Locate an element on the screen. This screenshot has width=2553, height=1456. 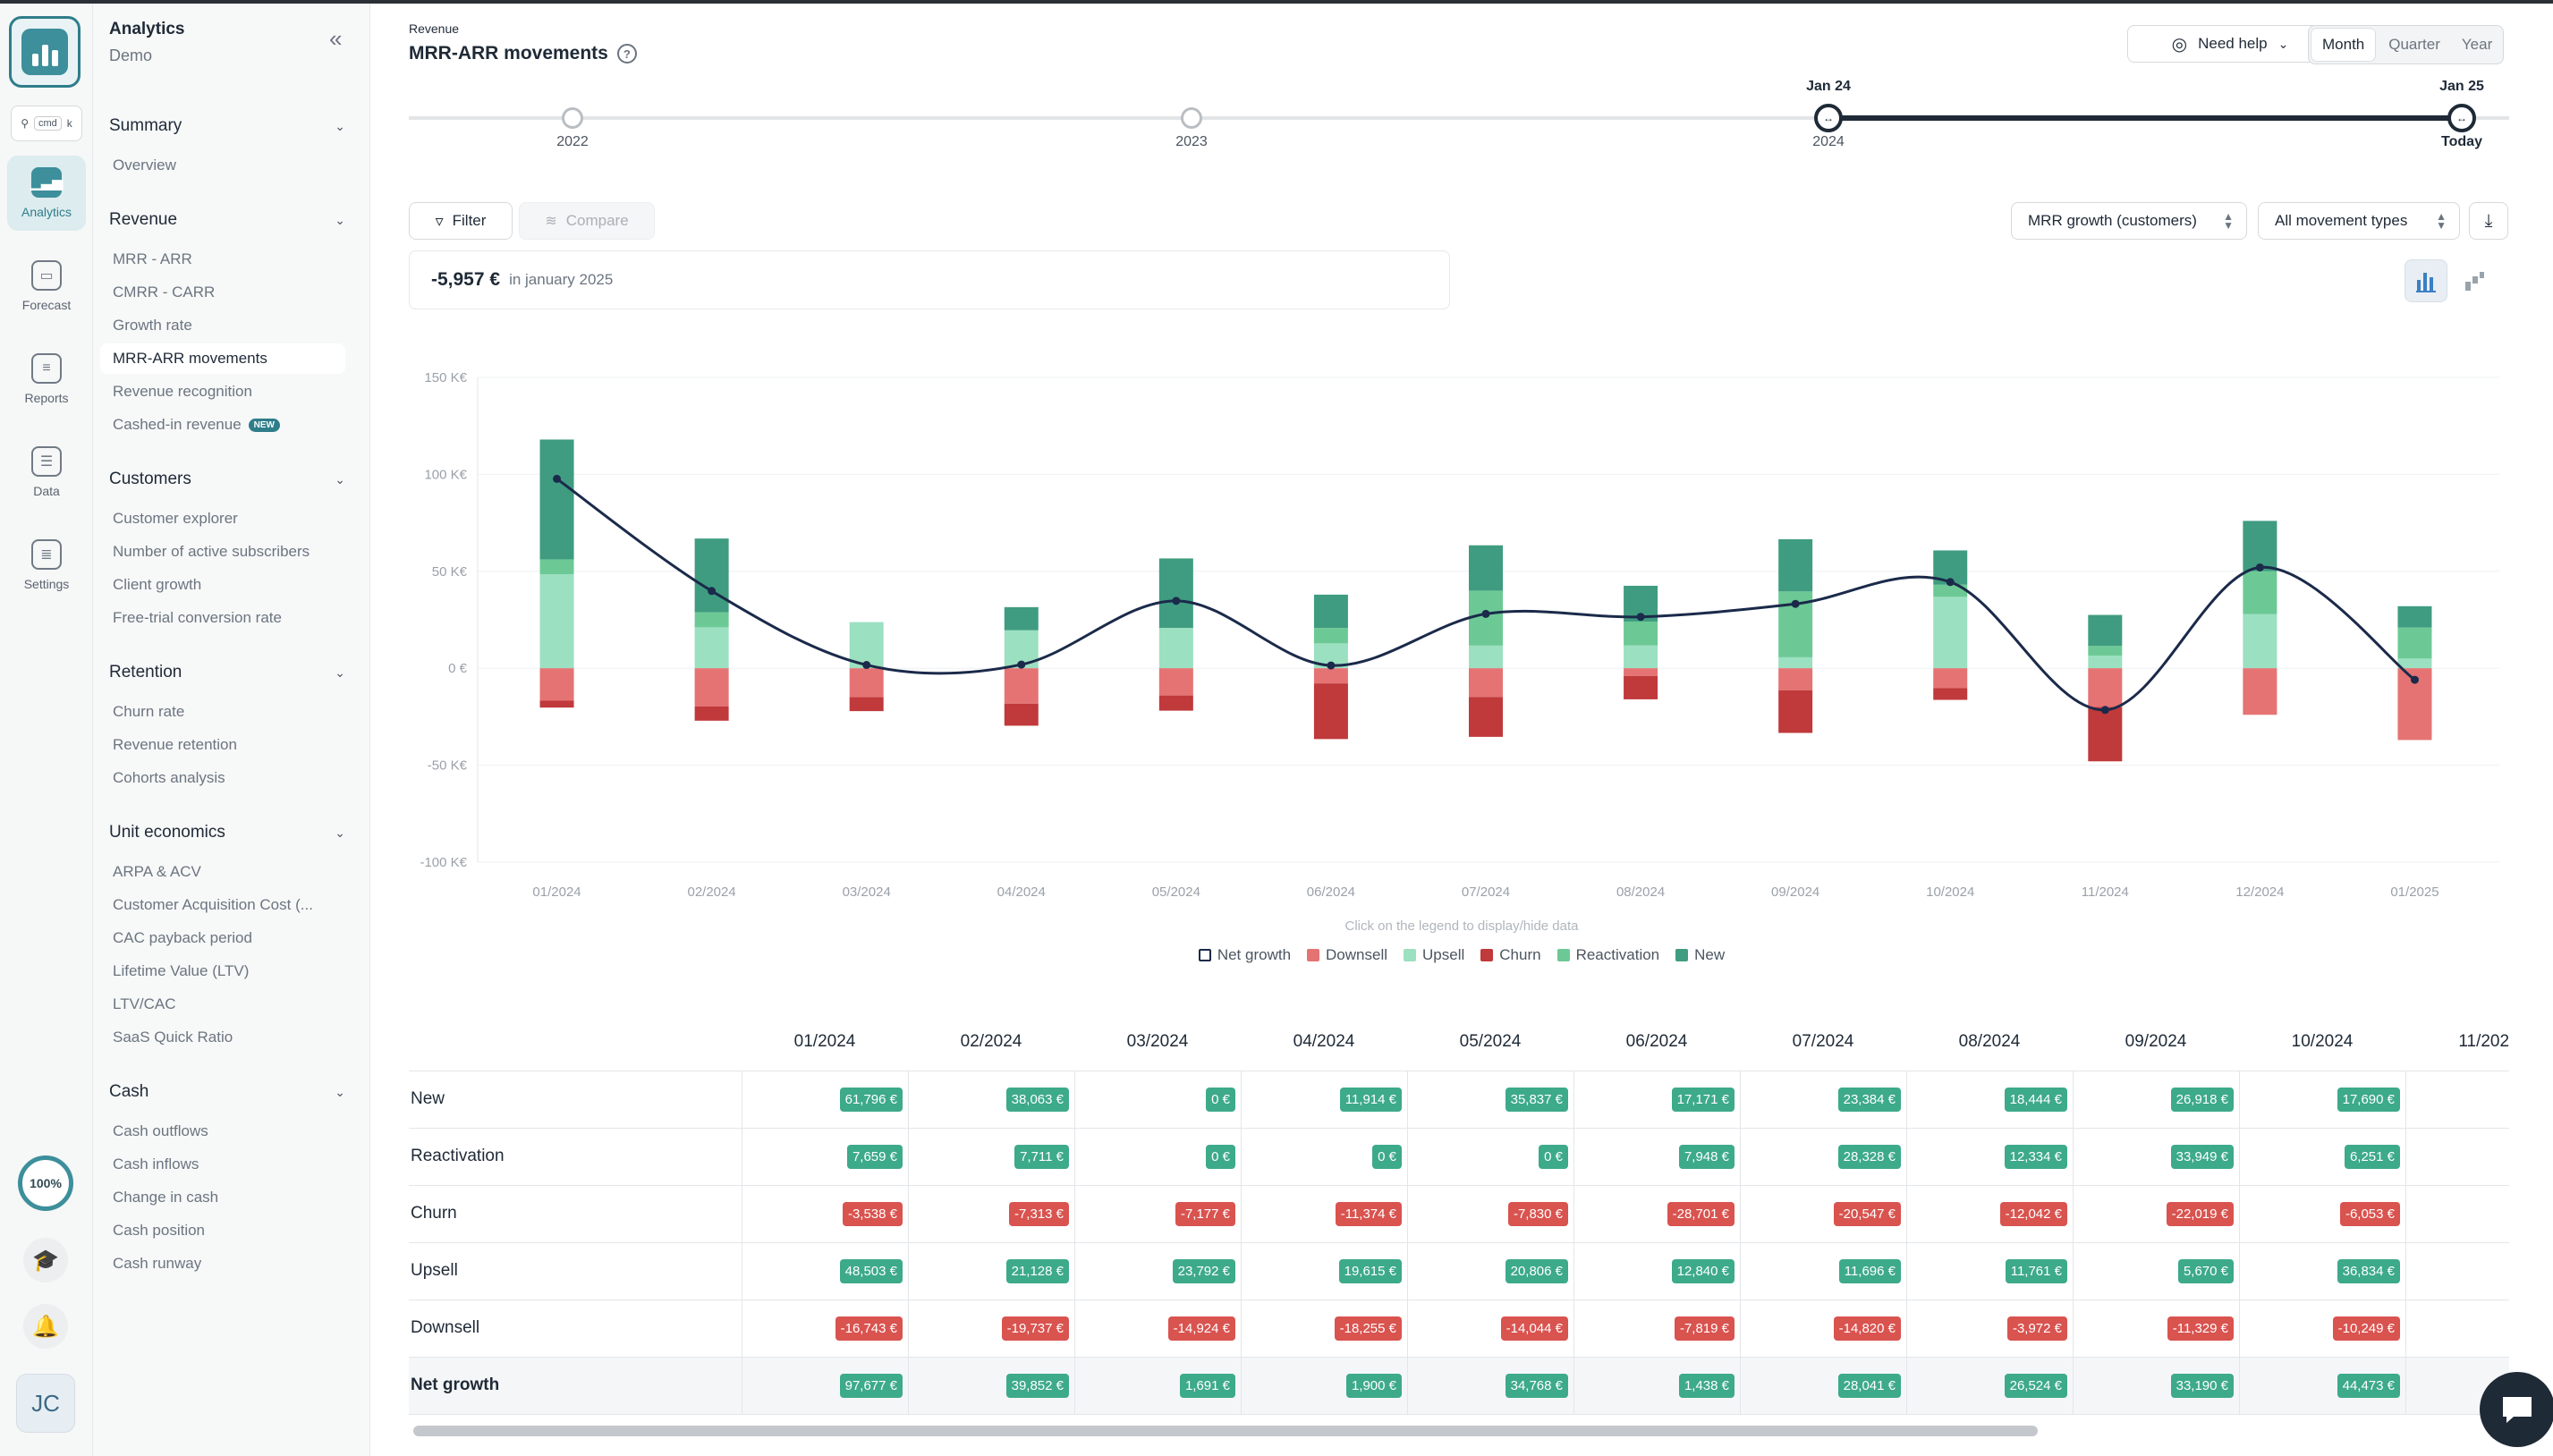
info-icon: ? is located at coordinates (627, 53).